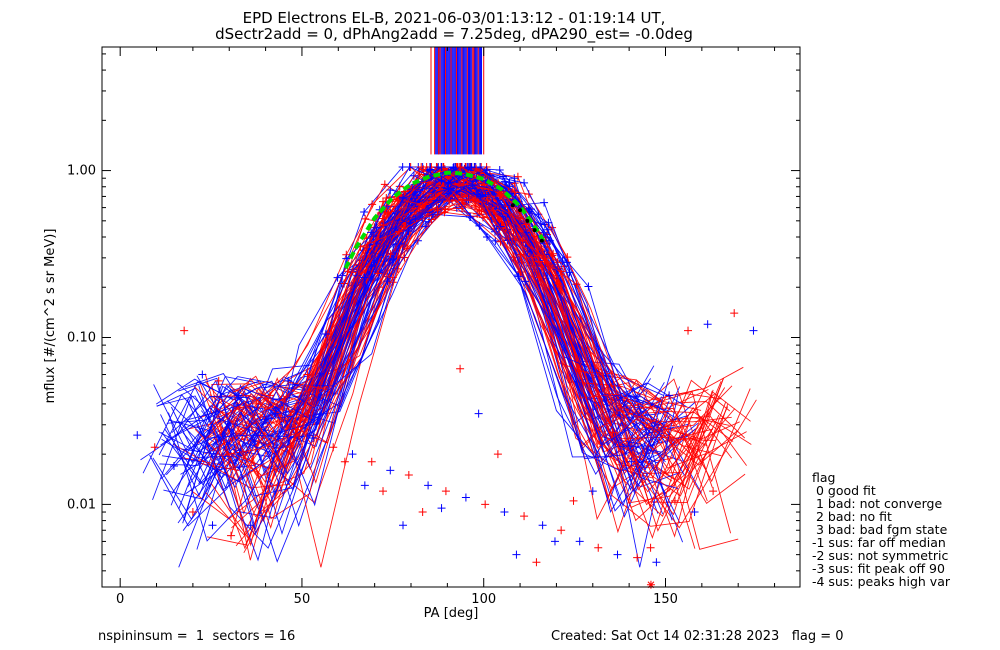 The height and width of the screenshot is (650, 1000). What do you see at coordinates (50, 316) in the screenshot?
I see `y-axis-label: mflux [#/(cm^2 s sr MeV)]` at bounding box center [50, 316].